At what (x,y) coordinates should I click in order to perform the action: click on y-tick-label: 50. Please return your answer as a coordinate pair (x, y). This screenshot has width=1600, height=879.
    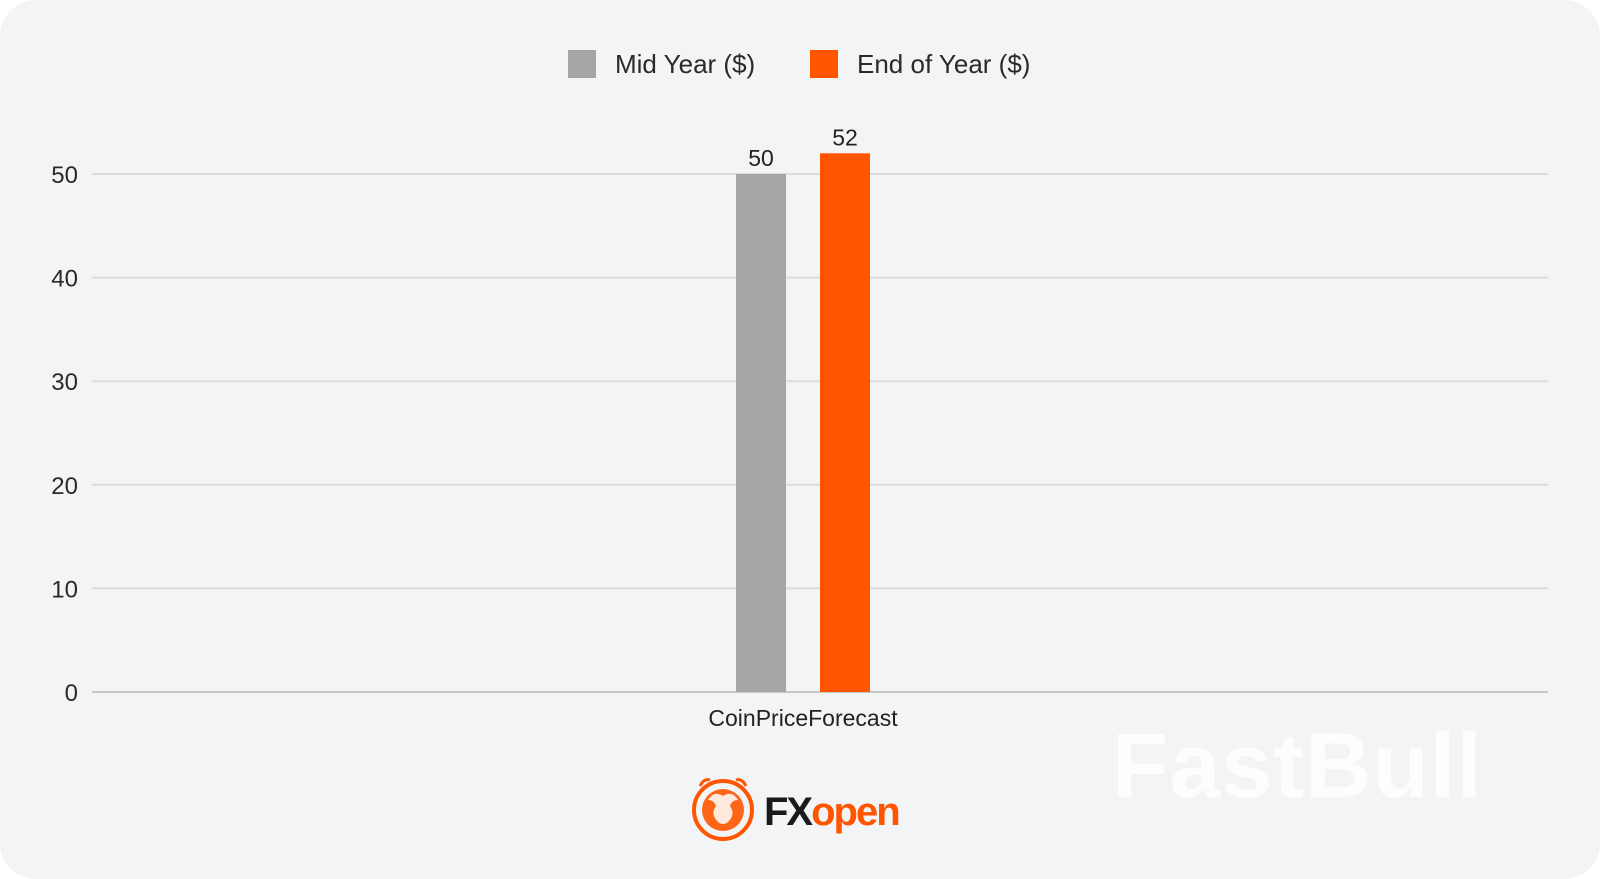
    Looking at the image, I should click on (64, 175).